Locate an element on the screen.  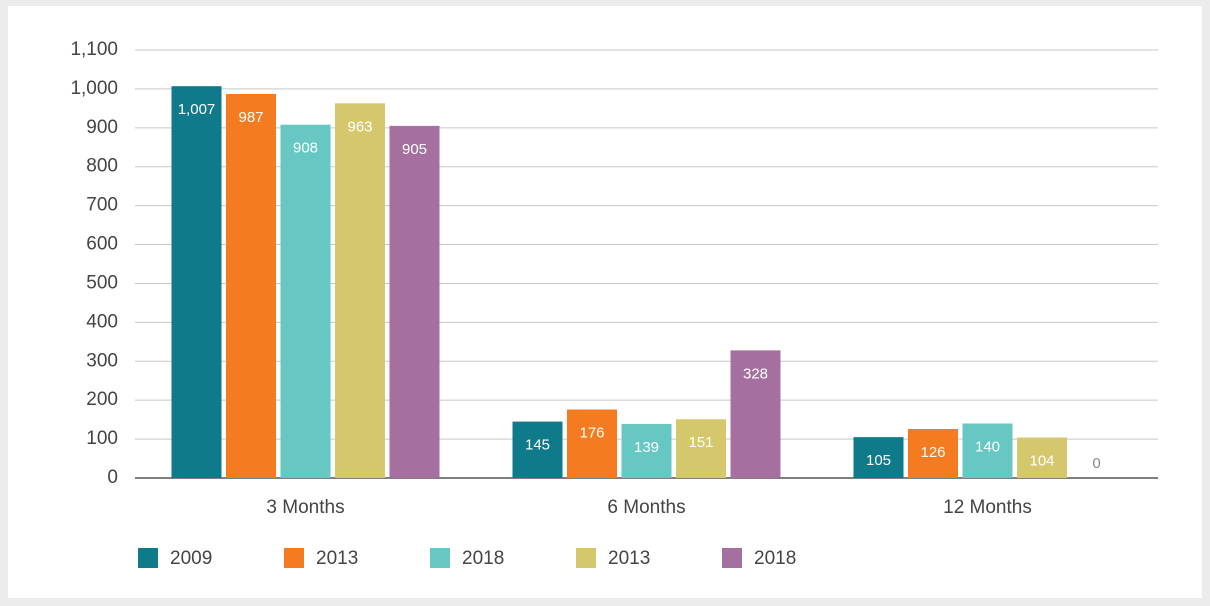
y-tick-label: 800 is located at coordinates (102, 166).